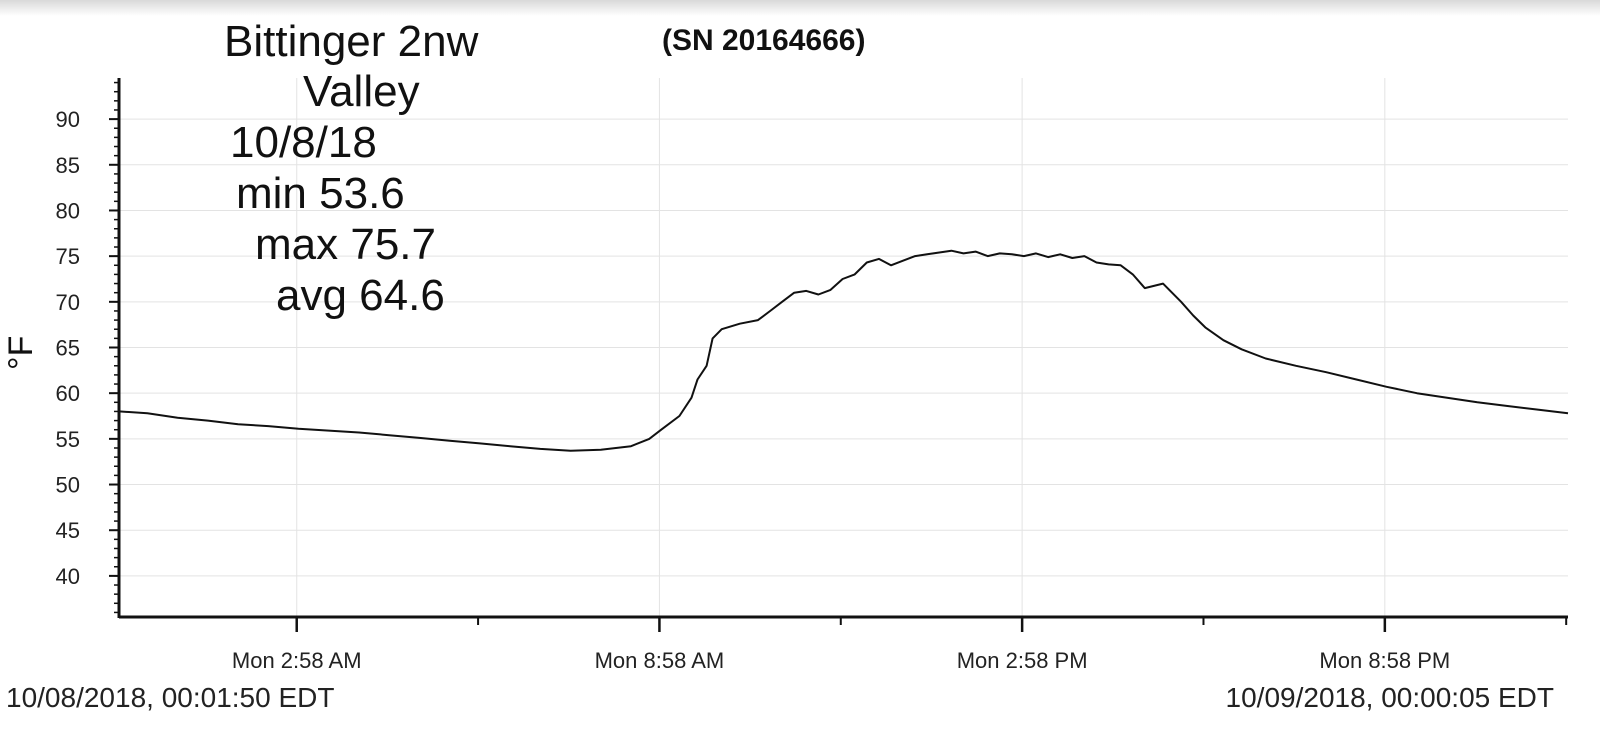  What do you see at coordinates (360, 295) in the screenshot?
I see `stat-avg: avg 64.6` at bounding box center [360, 295].